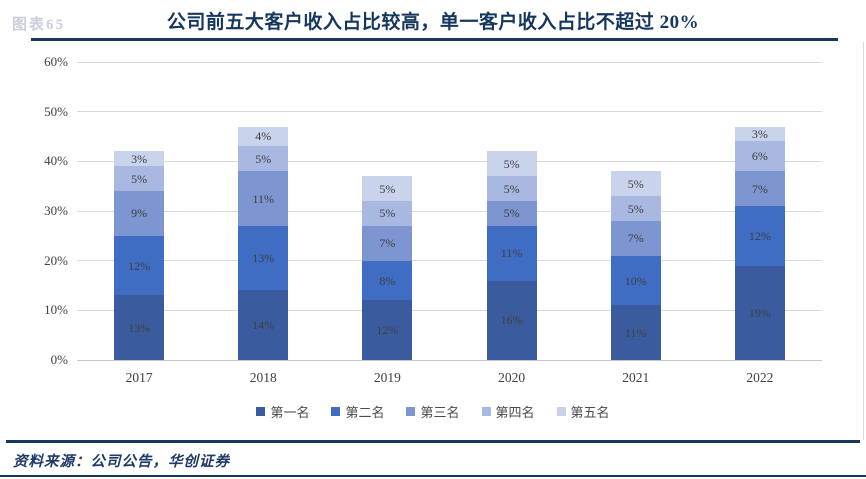  I want to click on bar-segment-第三名-2020: 5%, so click(511, 213).